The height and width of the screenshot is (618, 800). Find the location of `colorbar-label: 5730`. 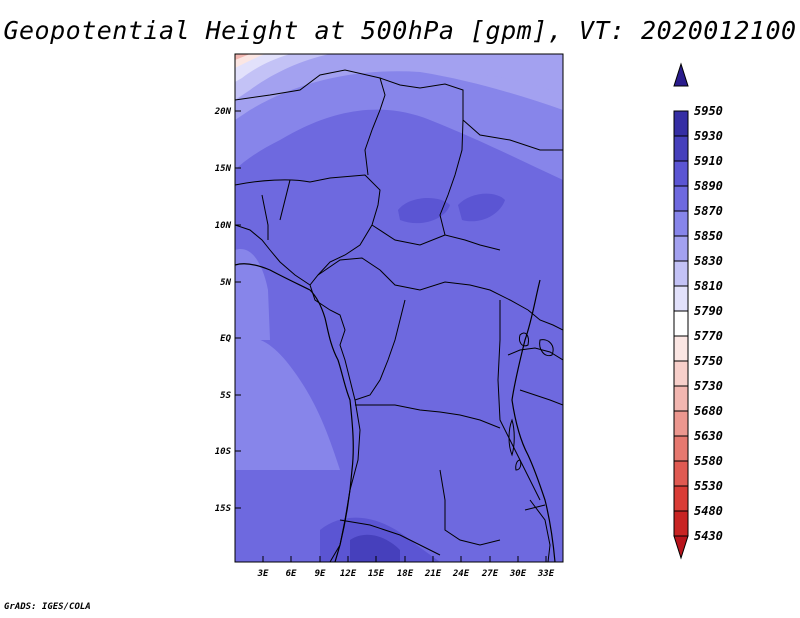

colorbar-label: 5730 is located at coordinates (708, 386).